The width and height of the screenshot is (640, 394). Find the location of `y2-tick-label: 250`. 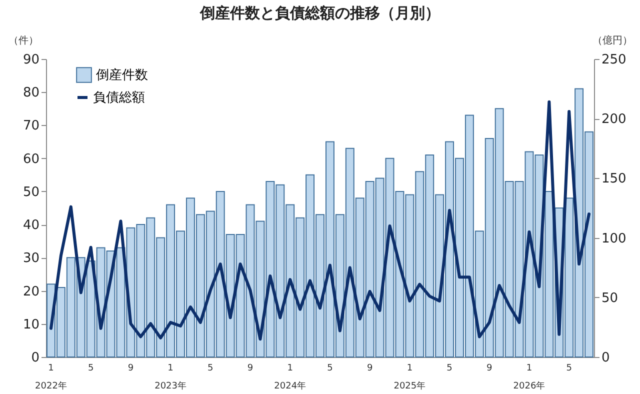

y2-tick-label: 250 is located at coordinates (614, 60).